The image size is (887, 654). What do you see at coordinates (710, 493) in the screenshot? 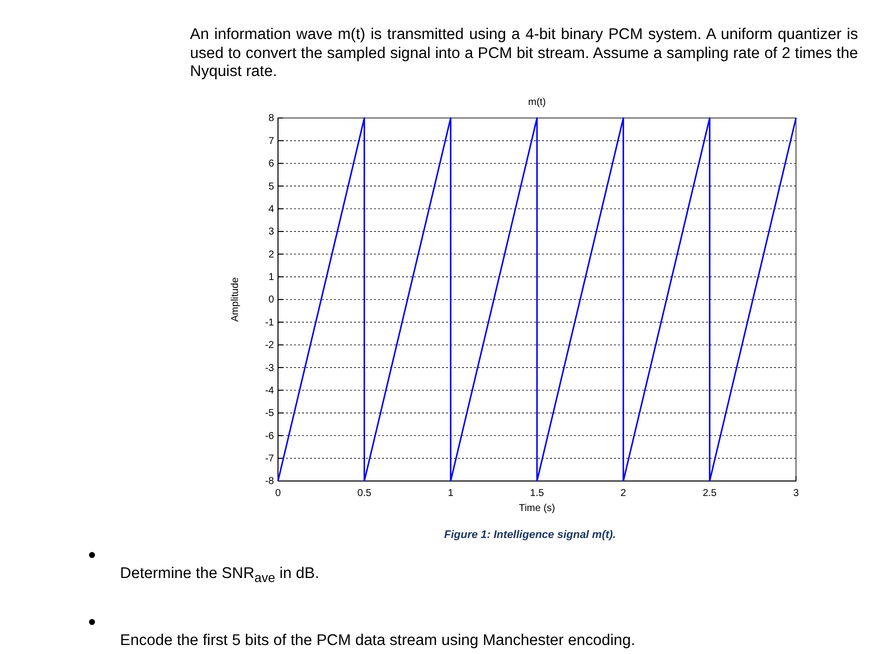
I see `x-tick-label: 2.5` at bounding box center [710, 493].